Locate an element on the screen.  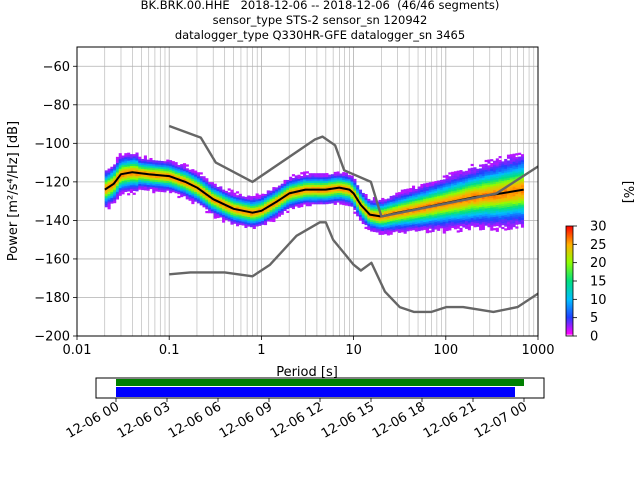
y-tick-label: −80 is located at coordinates (56, 105).